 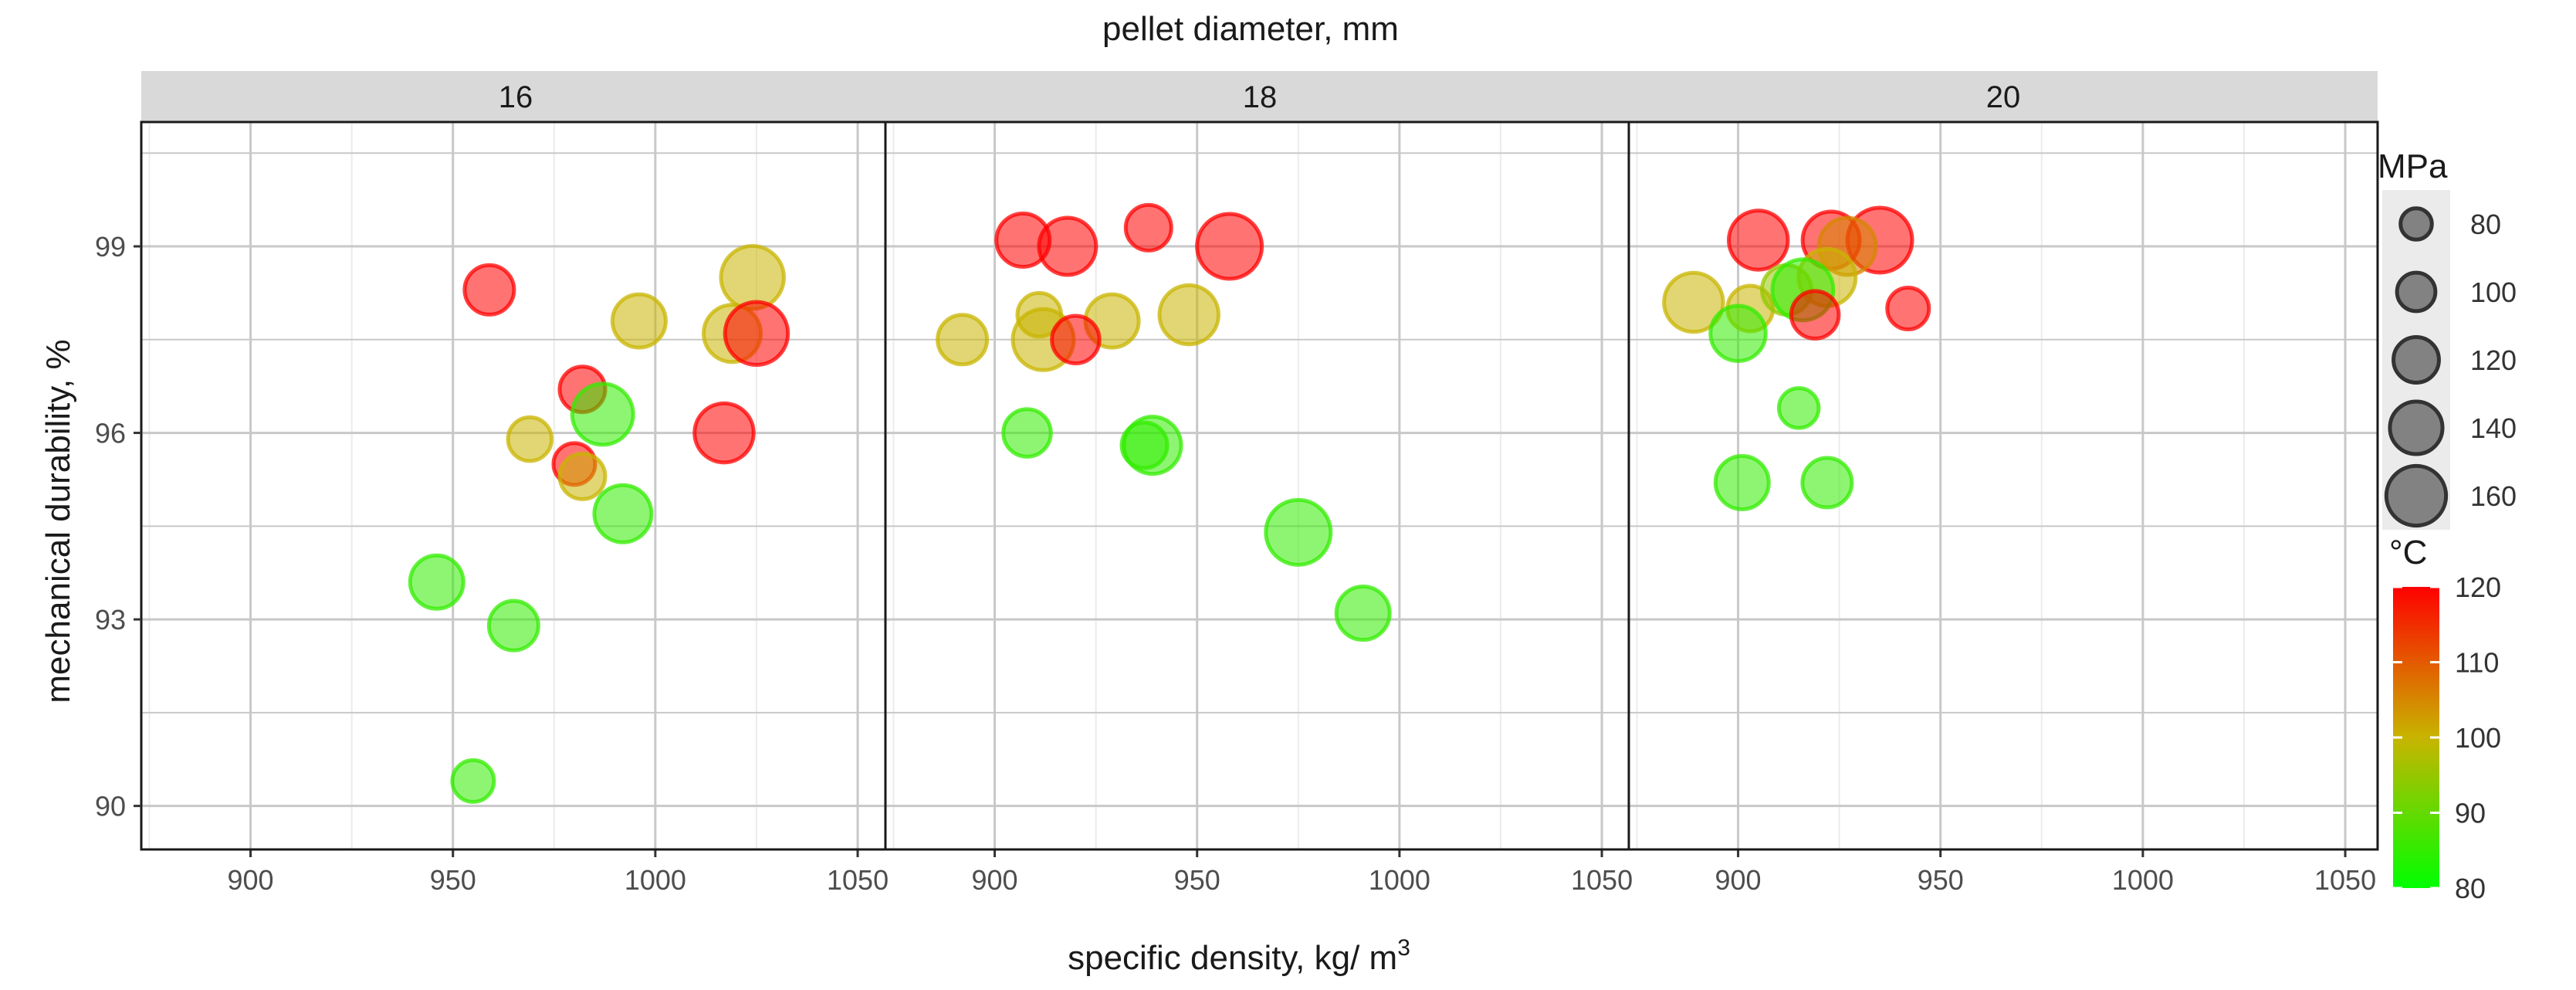 What do you see at coordinates (110, 247) in the screenshot?
I see `y-tick-label: 99` at bounding box center [110, 247].